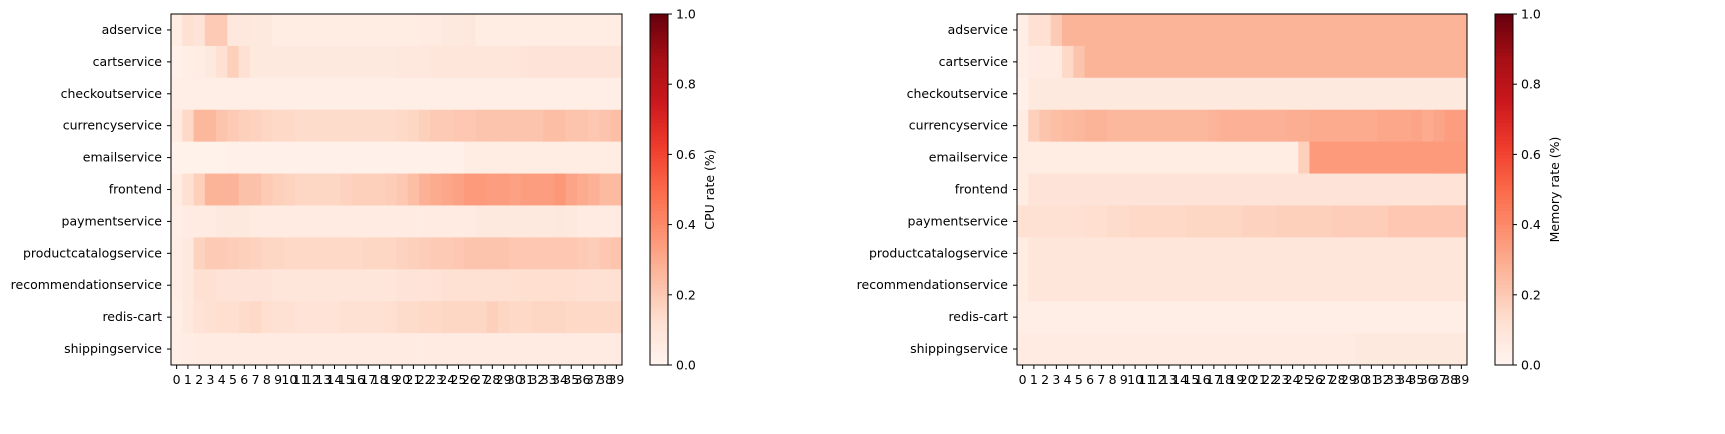 This screenshot has width=1725, height=434. I want to click on colorbar-tick-label: 0.0, so click(1531, 365).